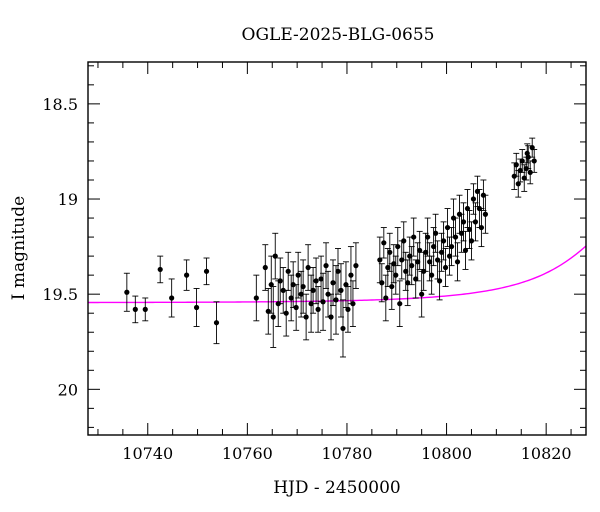 This screenshot has width=600, height=512. I want to click on x-tick-label: 10760, so click(247, 453).